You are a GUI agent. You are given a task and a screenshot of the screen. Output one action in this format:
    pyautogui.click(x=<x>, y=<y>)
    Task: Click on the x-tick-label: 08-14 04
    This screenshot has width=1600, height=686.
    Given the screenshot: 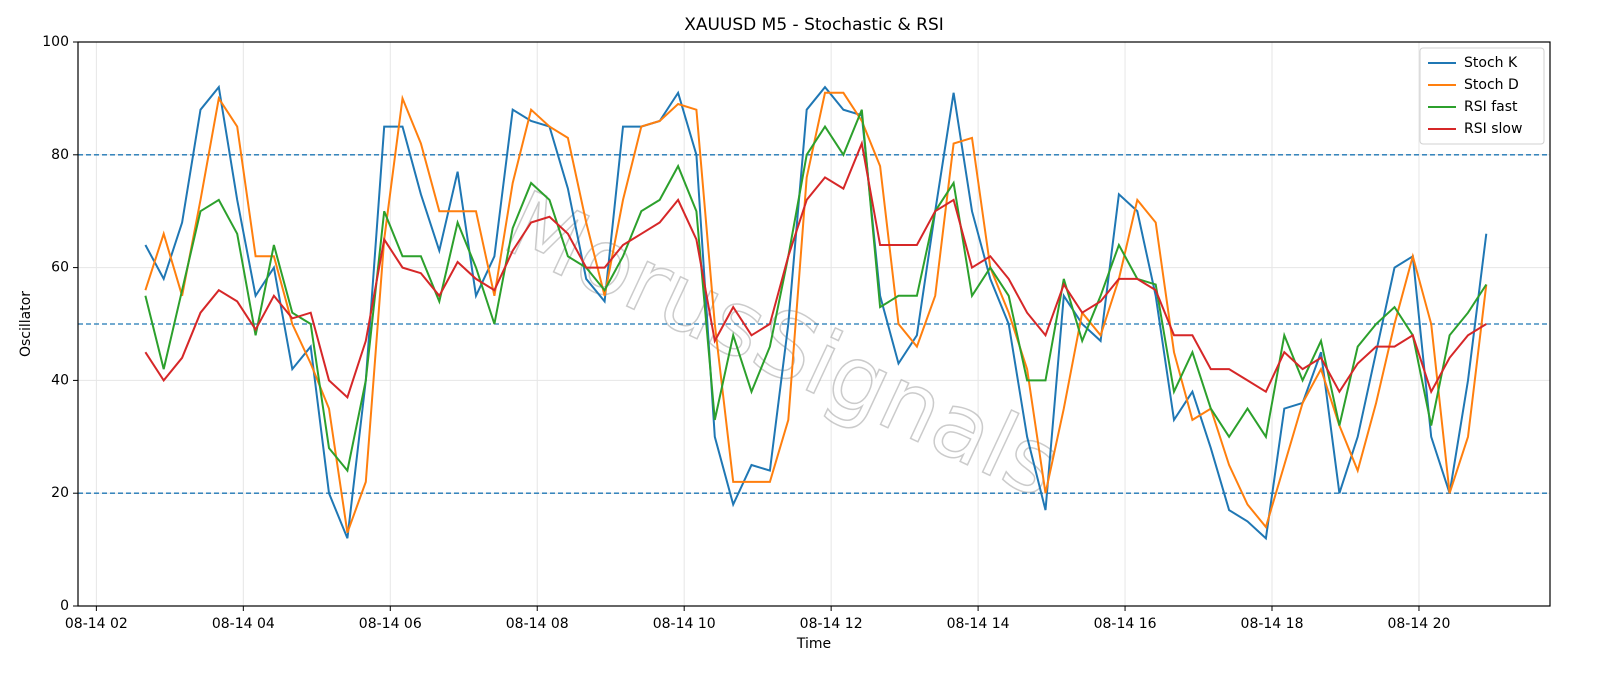 What is the action you would take?
    pyautogui.click(x=243, y=624)
    